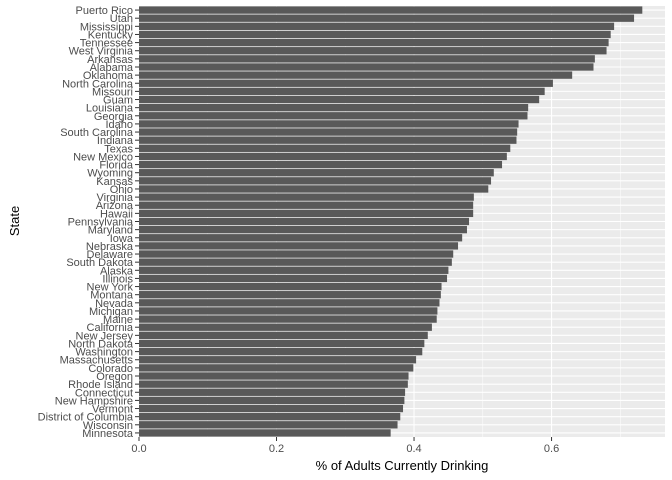  I want to click on x-axis-ticks: 0.0 0.2 0.4 0.6, so click(345, 446).